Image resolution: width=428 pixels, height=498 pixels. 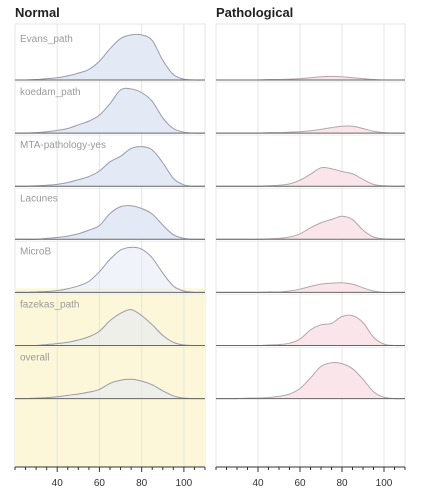 What do you see at coordinates (34, 358) in the screenshot?
I see `row-label-overall: overall` at bounding box center [34, 358].